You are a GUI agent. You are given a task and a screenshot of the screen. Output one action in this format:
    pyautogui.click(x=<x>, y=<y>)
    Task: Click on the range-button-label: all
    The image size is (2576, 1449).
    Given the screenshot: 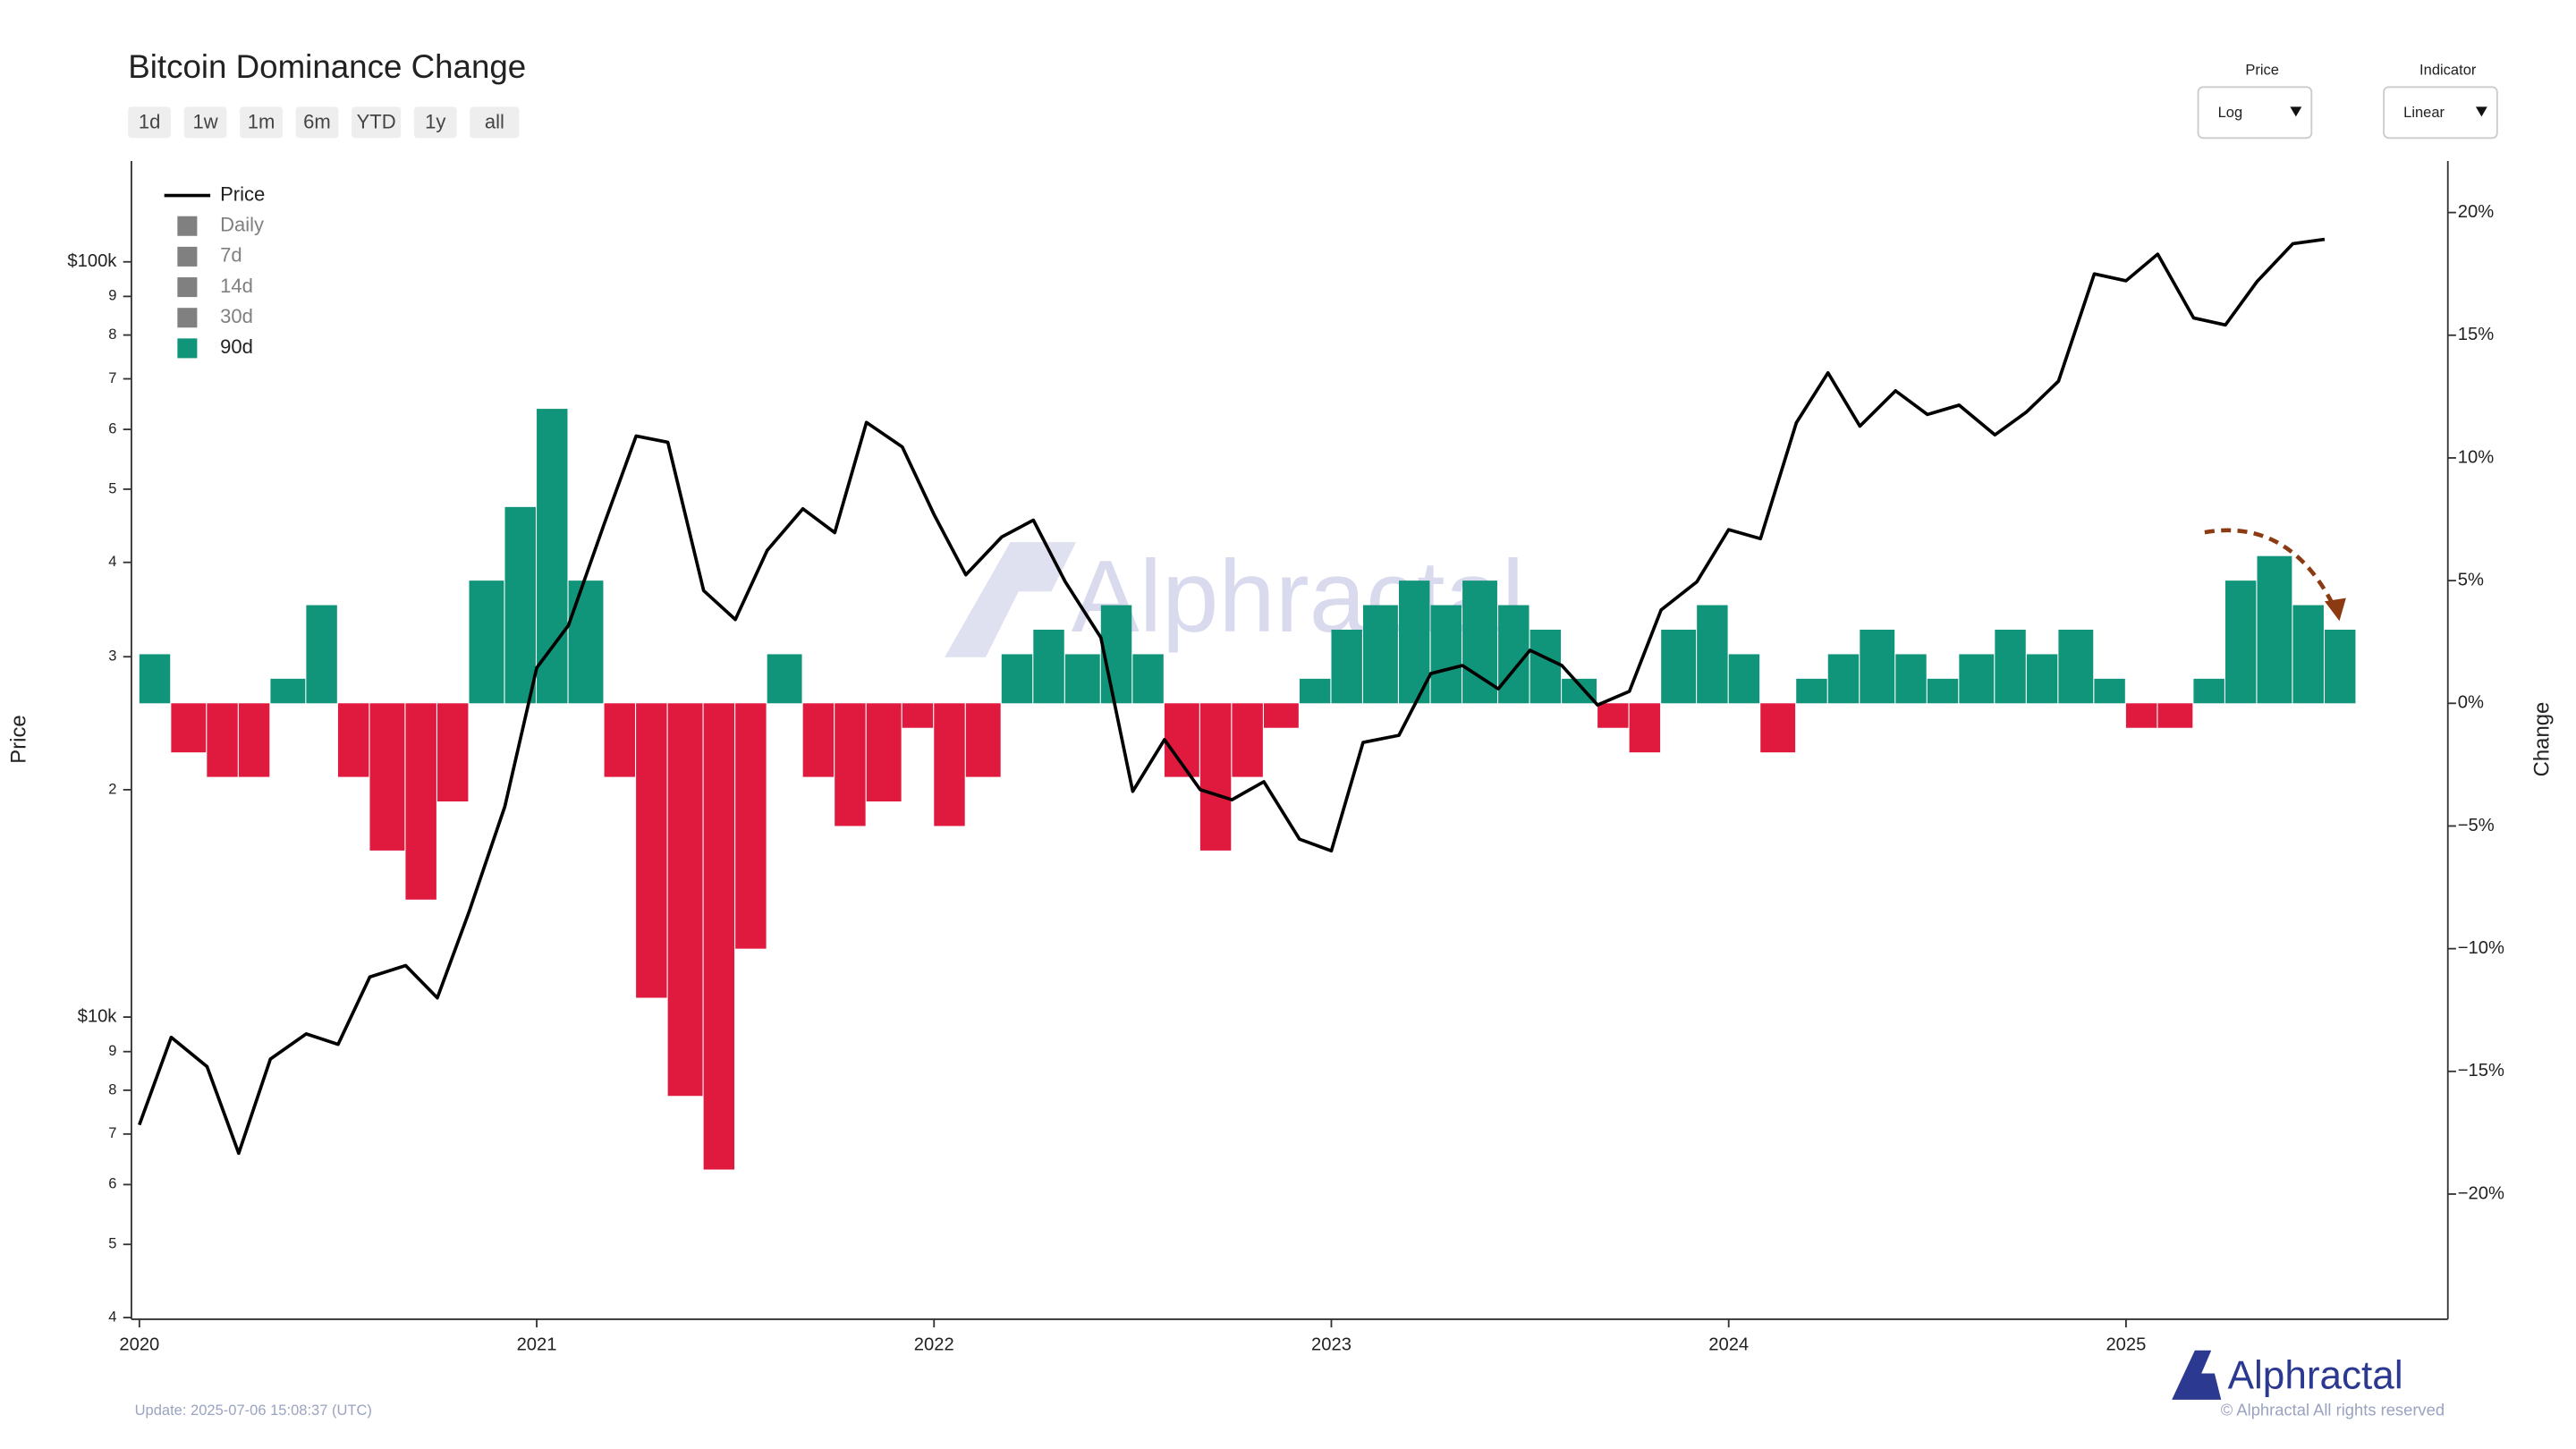 What is the action you would take?
    pyautogui.click(x=494, y=122)
    